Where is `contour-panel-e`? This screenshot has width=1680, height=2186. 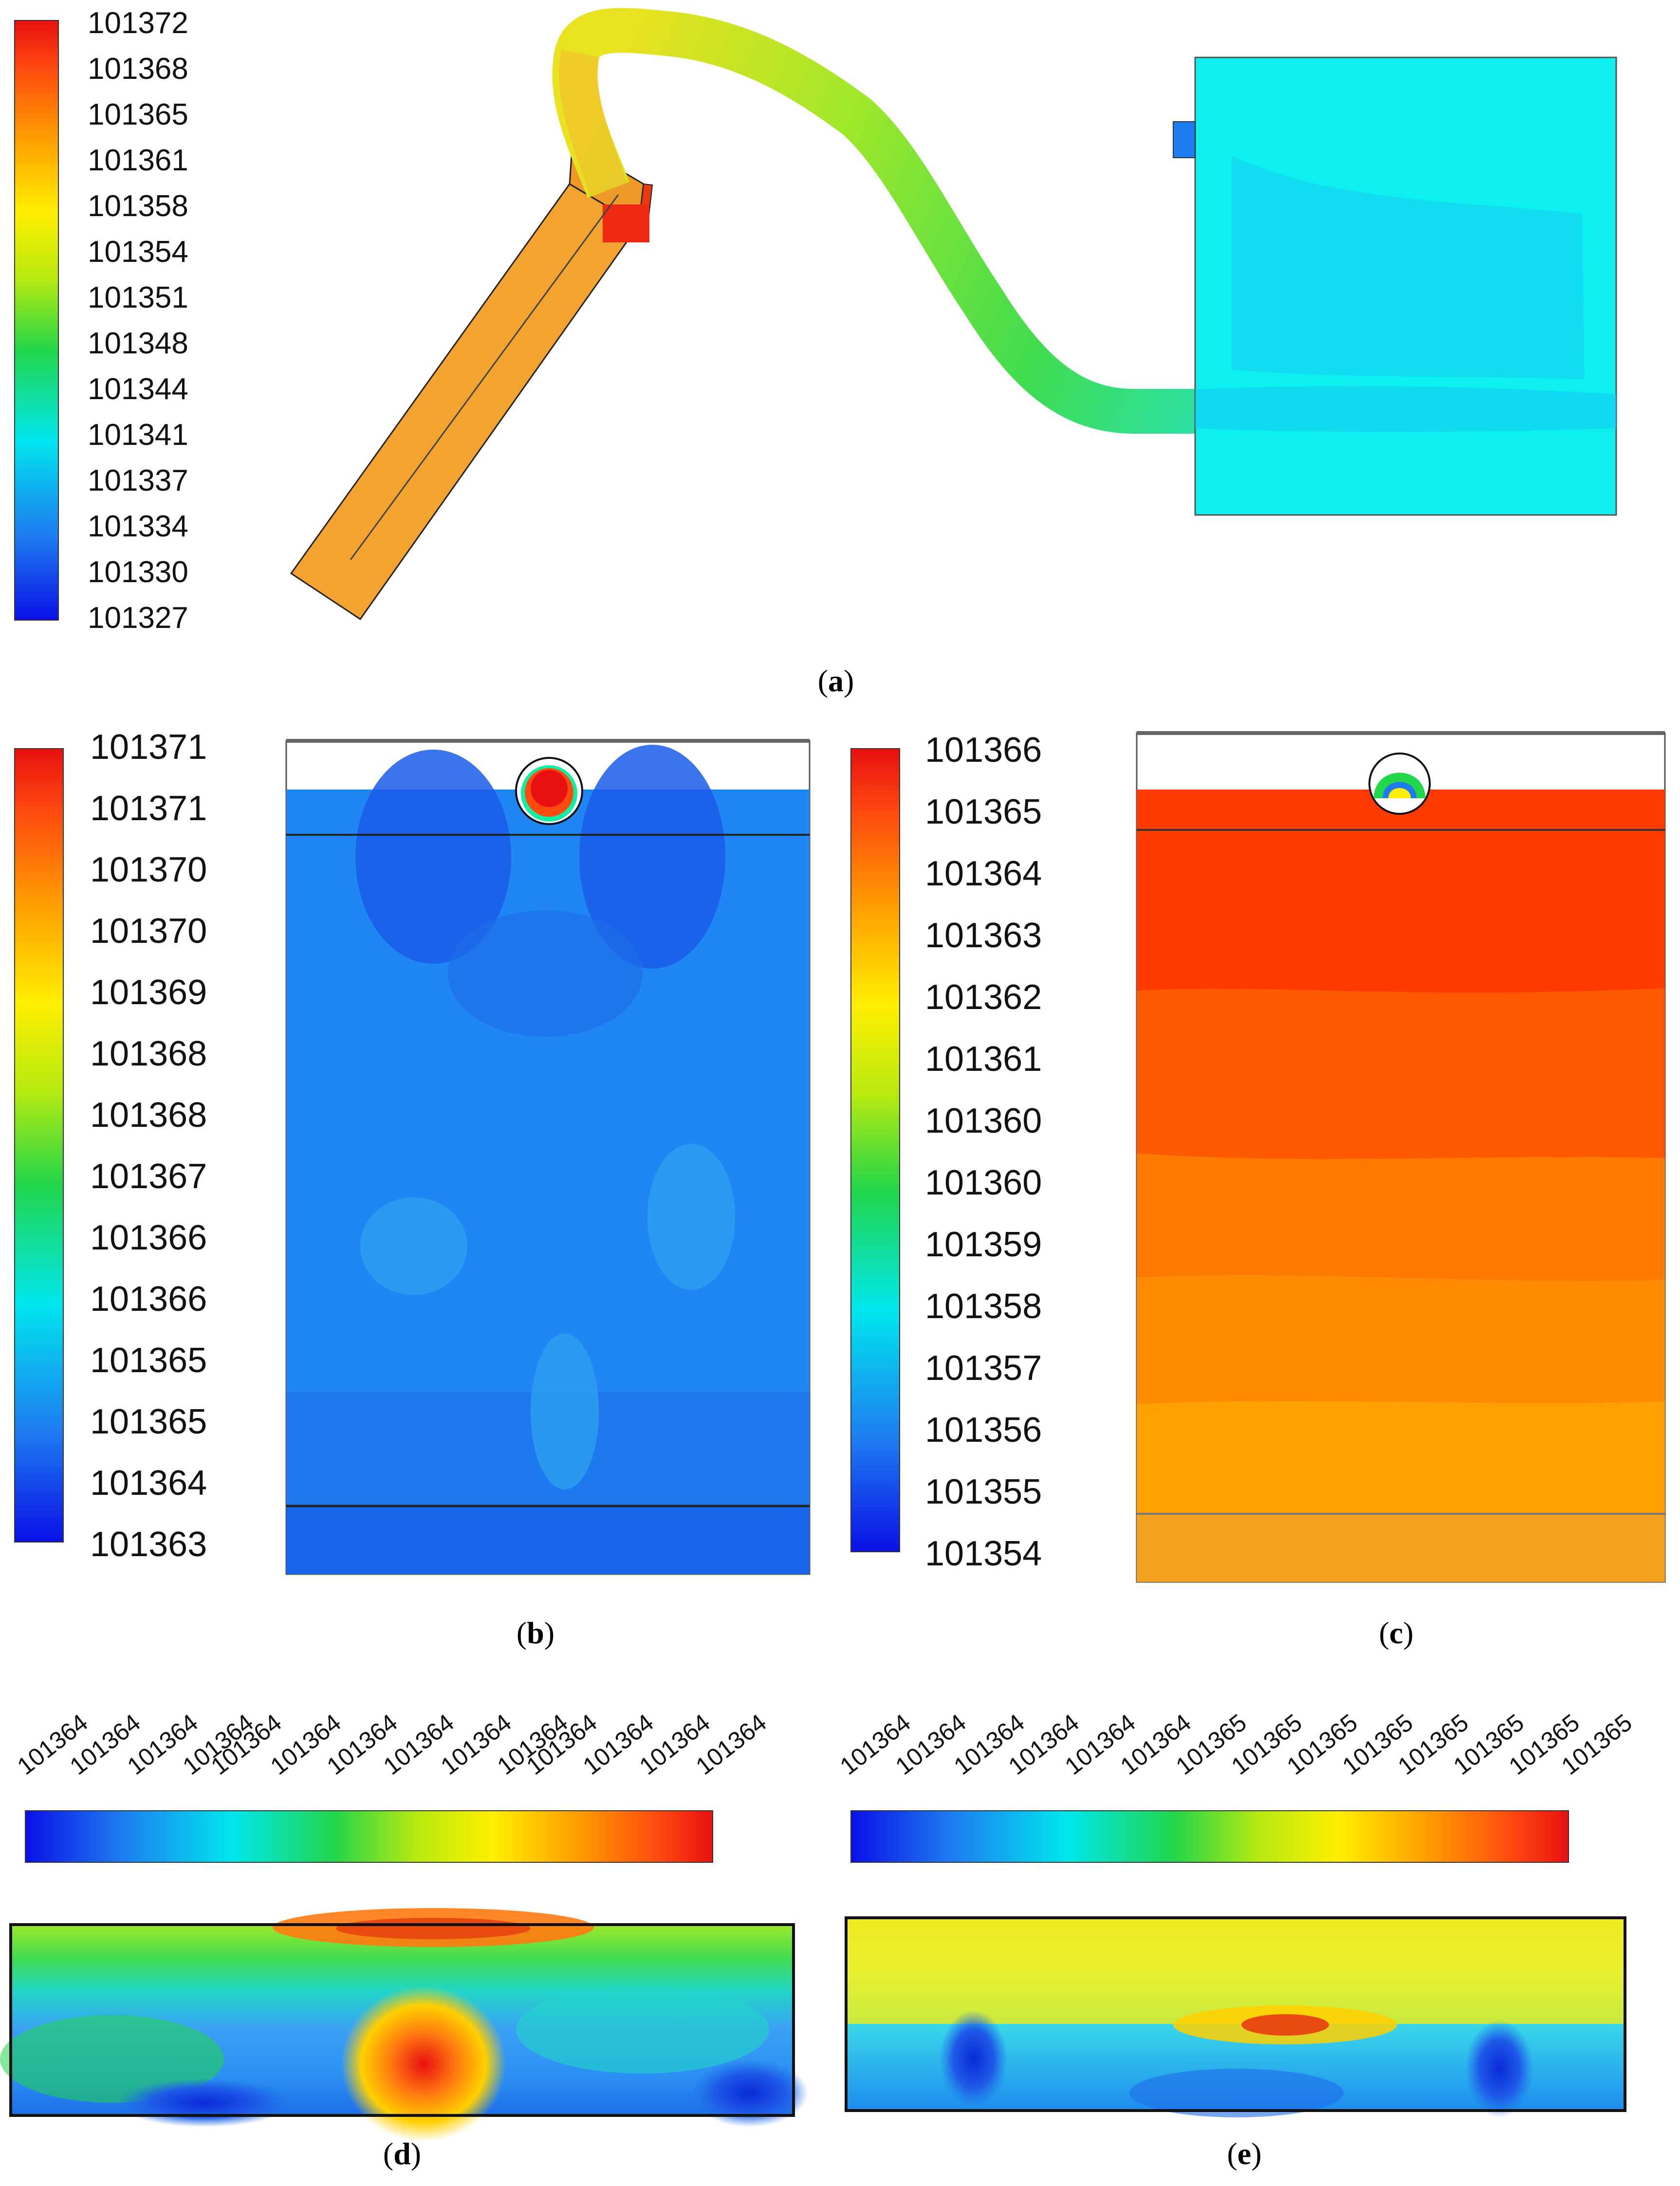
contour-panel-e is located at coordinates (1235, 2016).